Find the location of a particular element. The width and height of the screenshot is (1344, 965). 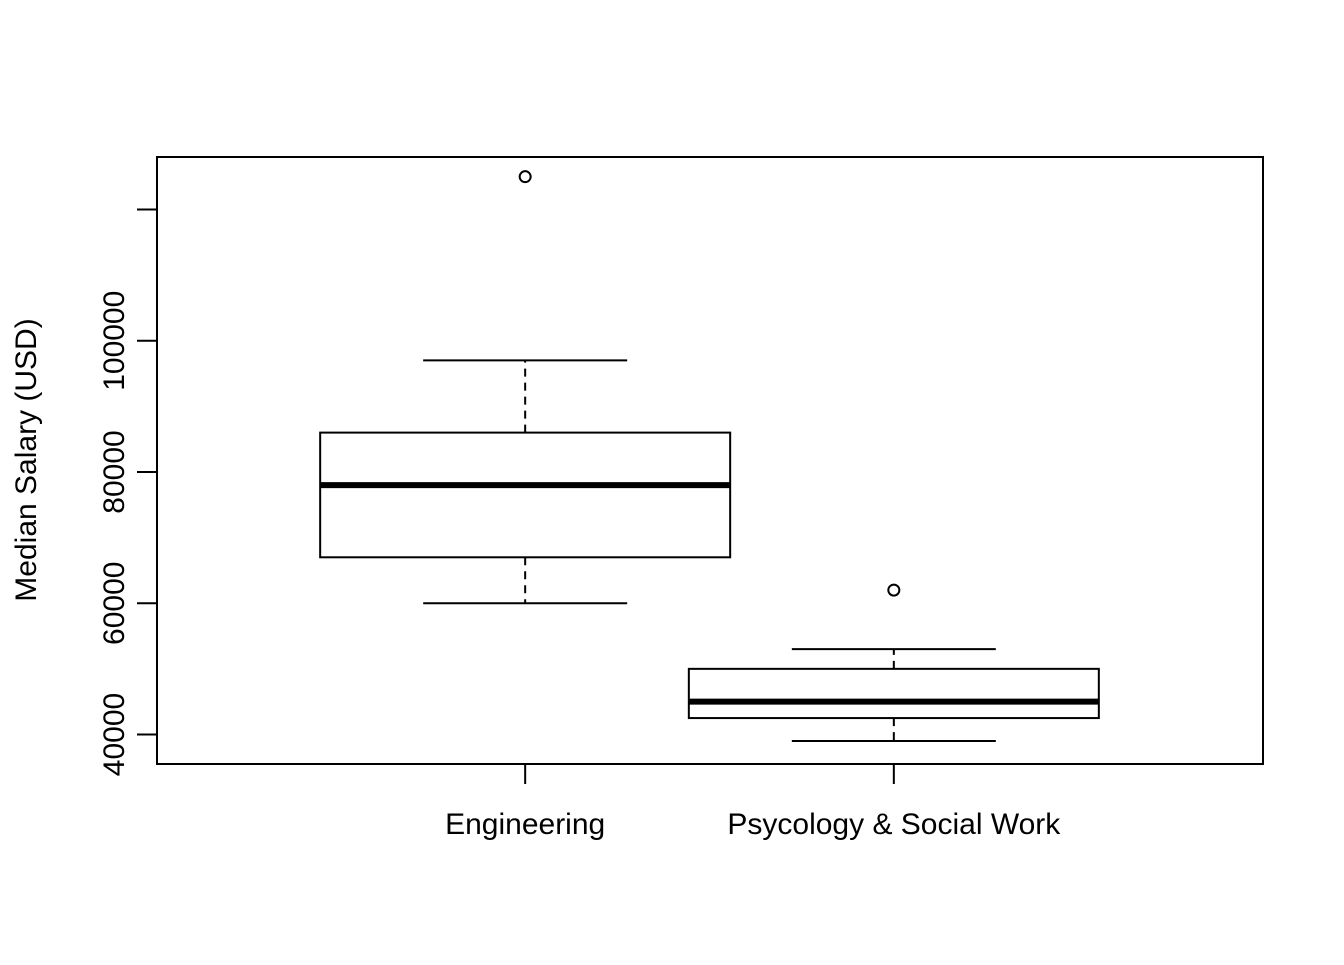

y-axis-label: Median Salary (USD) is located at coordinates (26, 459).